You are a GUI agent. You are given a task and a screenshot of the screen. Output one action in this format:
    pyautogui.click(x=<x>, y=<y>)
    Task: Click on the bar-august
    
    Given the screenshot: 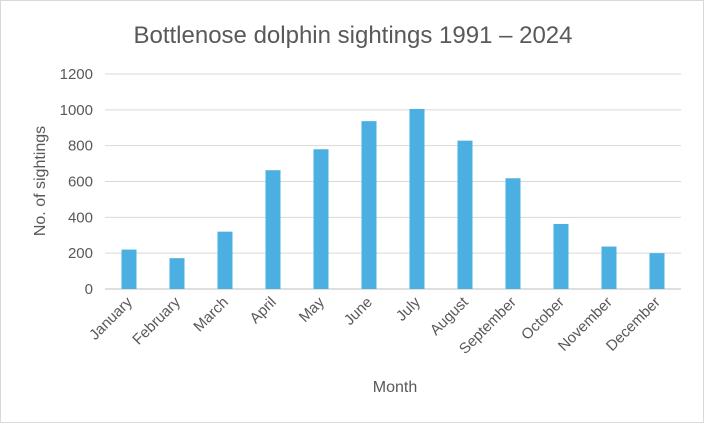 What is the action you would take?
    pyautogui.click(x=465, y=214)
    